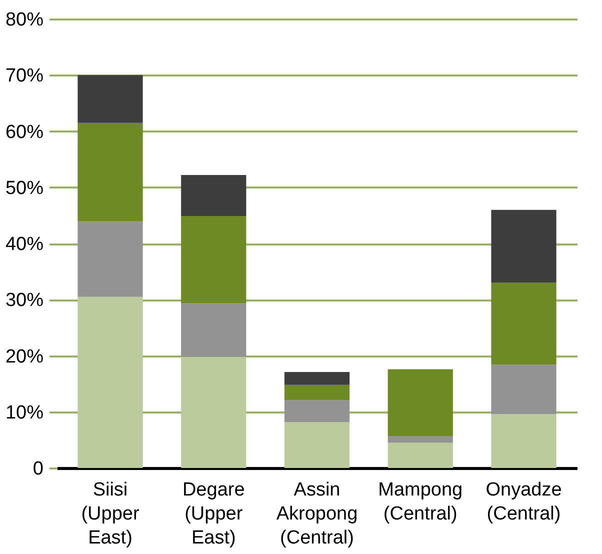 The width and height of the screenshot is (602, 554). Describe the element at coordinates (213, 514) in the screenshot. I see `x-tick-label: Degare (Upper East)` at that location.